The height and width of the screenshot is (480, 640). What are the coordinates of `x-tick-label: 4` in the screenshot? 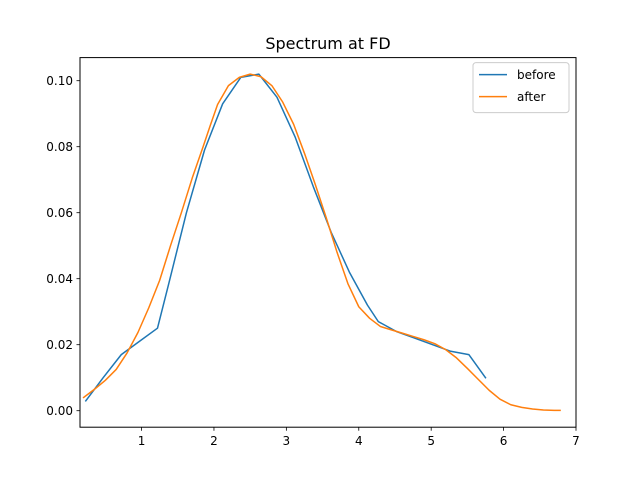 It's located at (359, 441).